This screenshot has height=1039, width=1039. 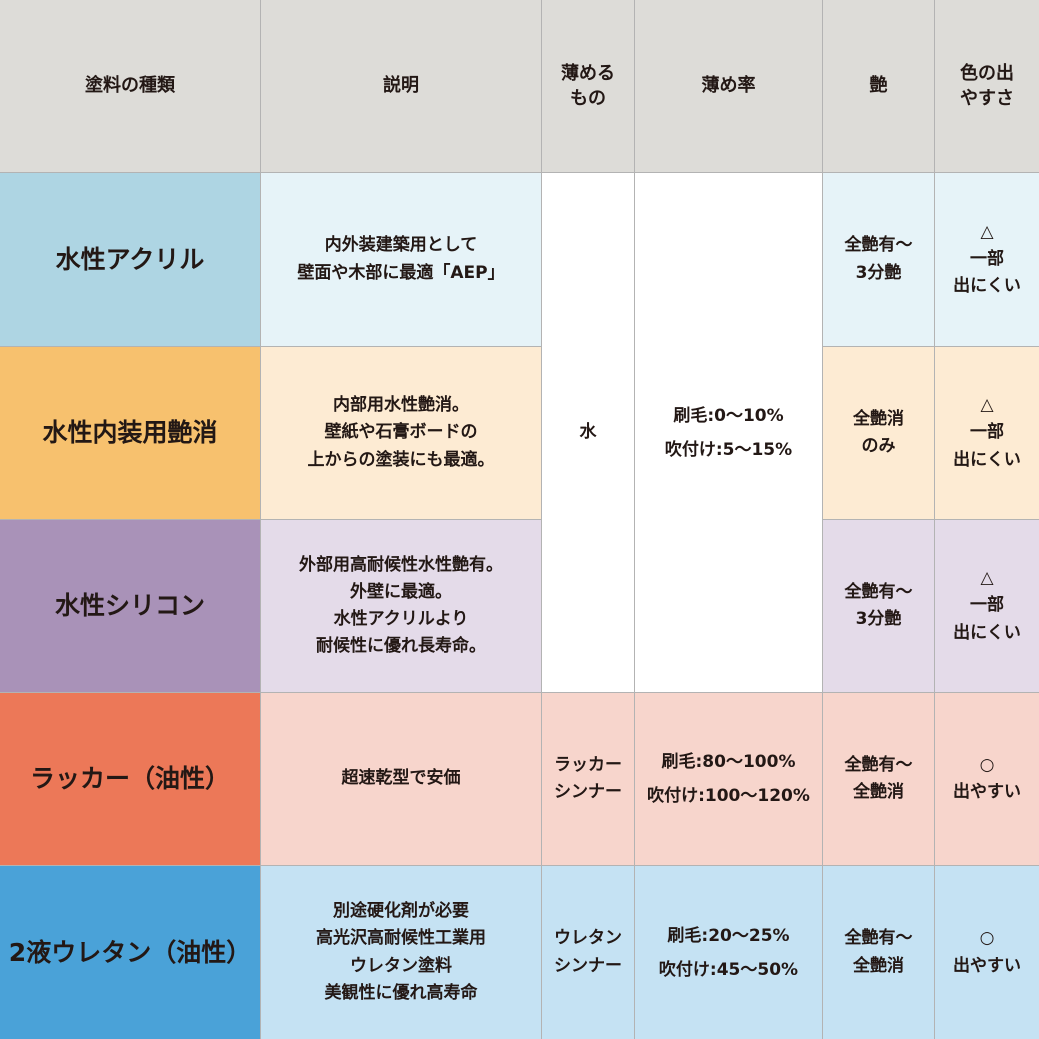 What do you see at coordinates (728, 432) in the screenshot?
I see `dilution-ratio-cell-water: 刷毛:0〜10% 吹付け:5〜15%` at bounding box center [728, 432].